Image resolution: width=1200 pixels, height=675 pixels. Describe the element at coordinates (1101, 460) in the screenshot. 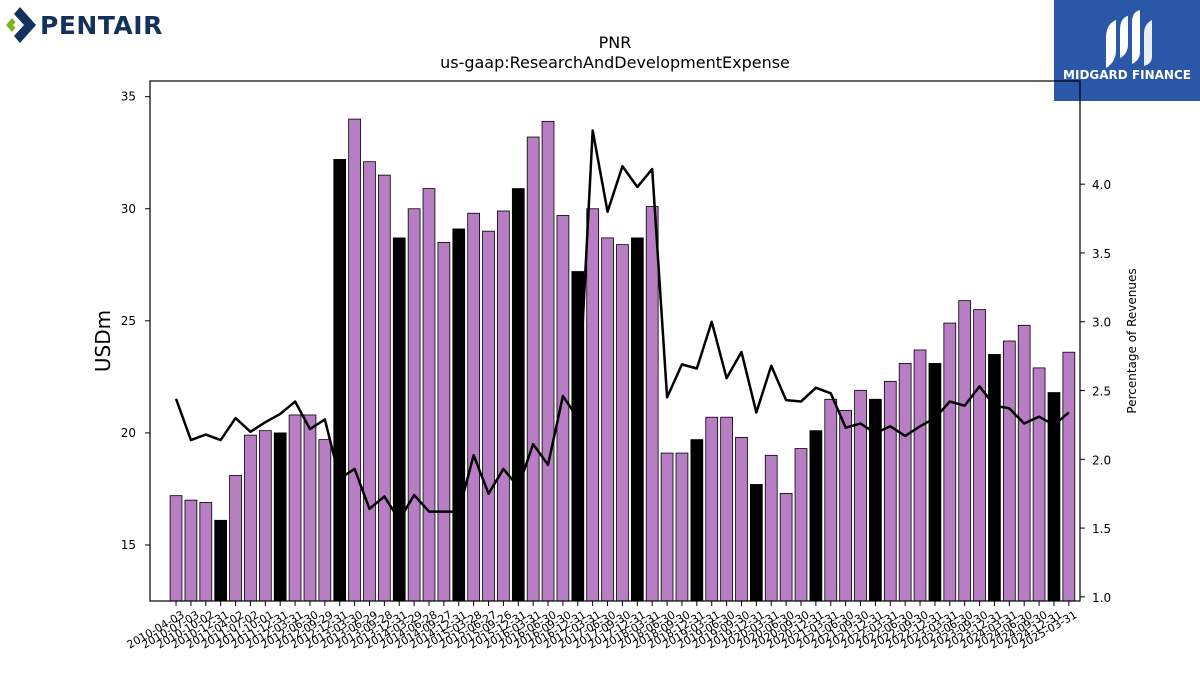

I see `y2-tick-label: 2.0` at that location.